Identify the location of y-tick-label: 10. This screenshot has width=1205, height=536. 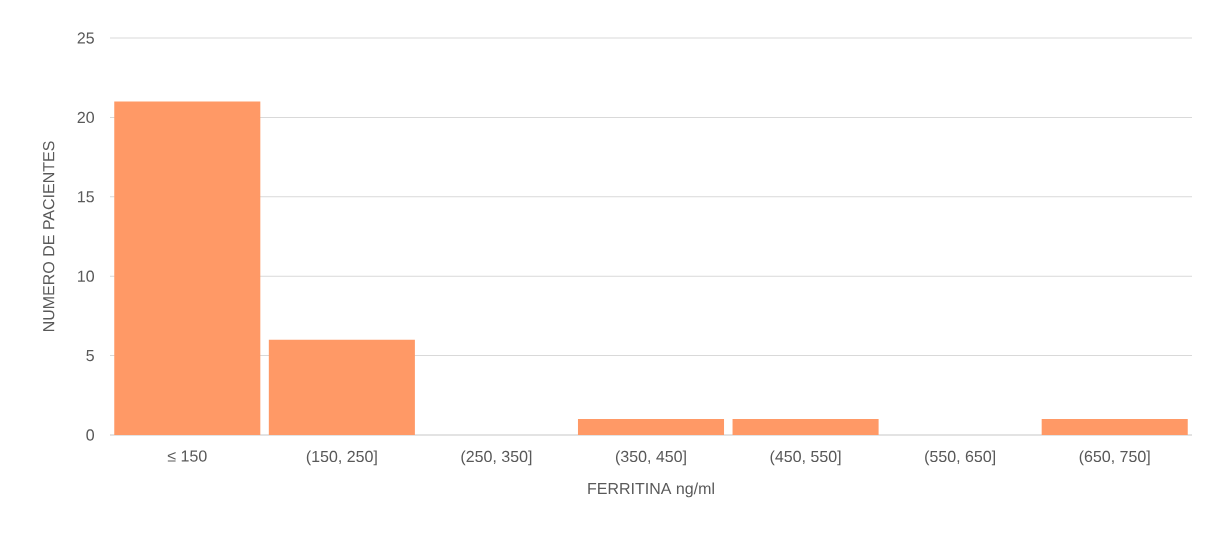
(86, 276).